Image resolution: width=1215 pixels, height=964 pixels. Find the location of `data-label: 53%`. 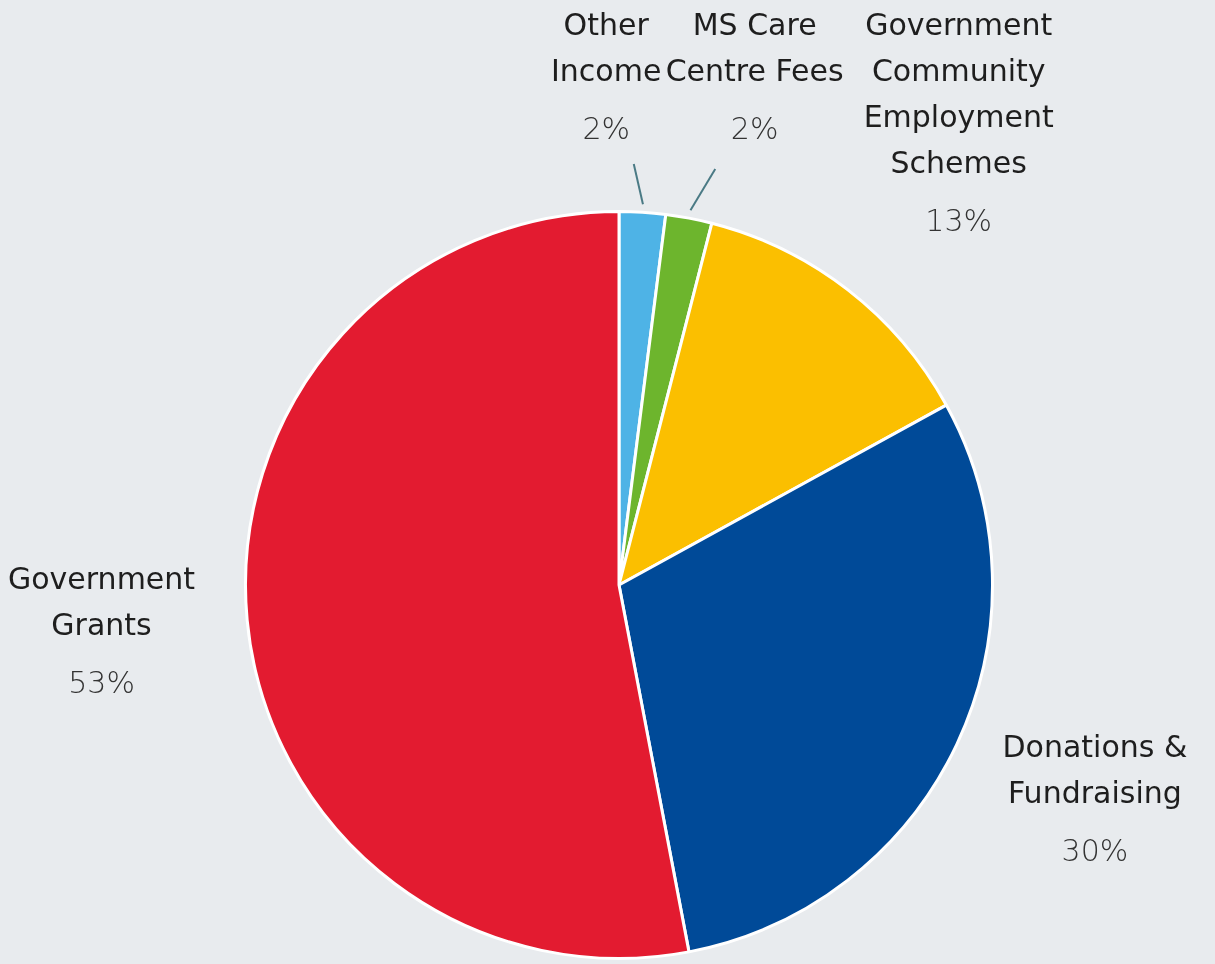

data-label: 53% is located at coordinates (101, 682).